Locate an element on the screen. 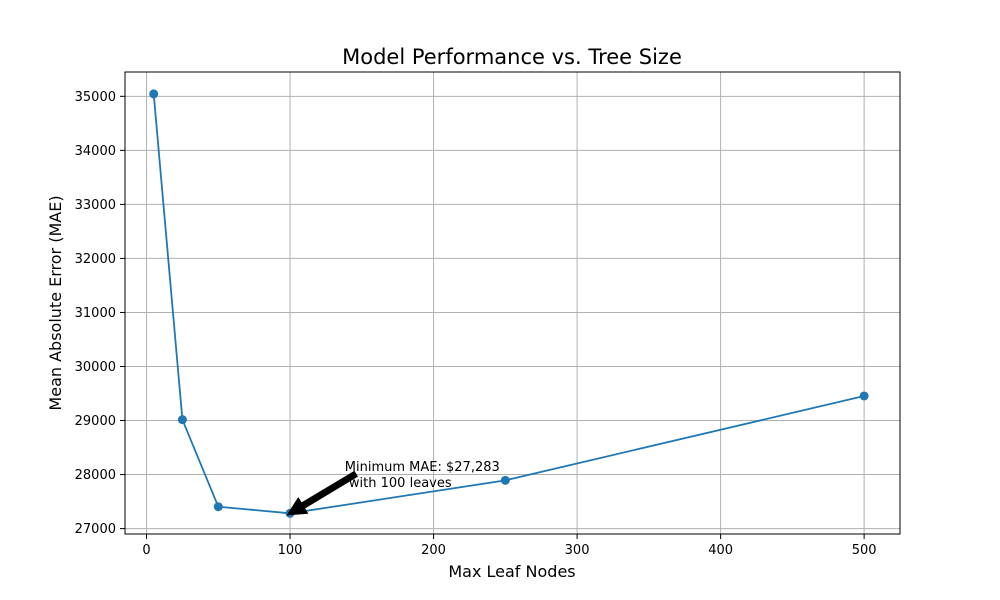 The height and width of the screenshot is (600, 1000). y-tick-label: 32000 is located at coordinates (95, 259).